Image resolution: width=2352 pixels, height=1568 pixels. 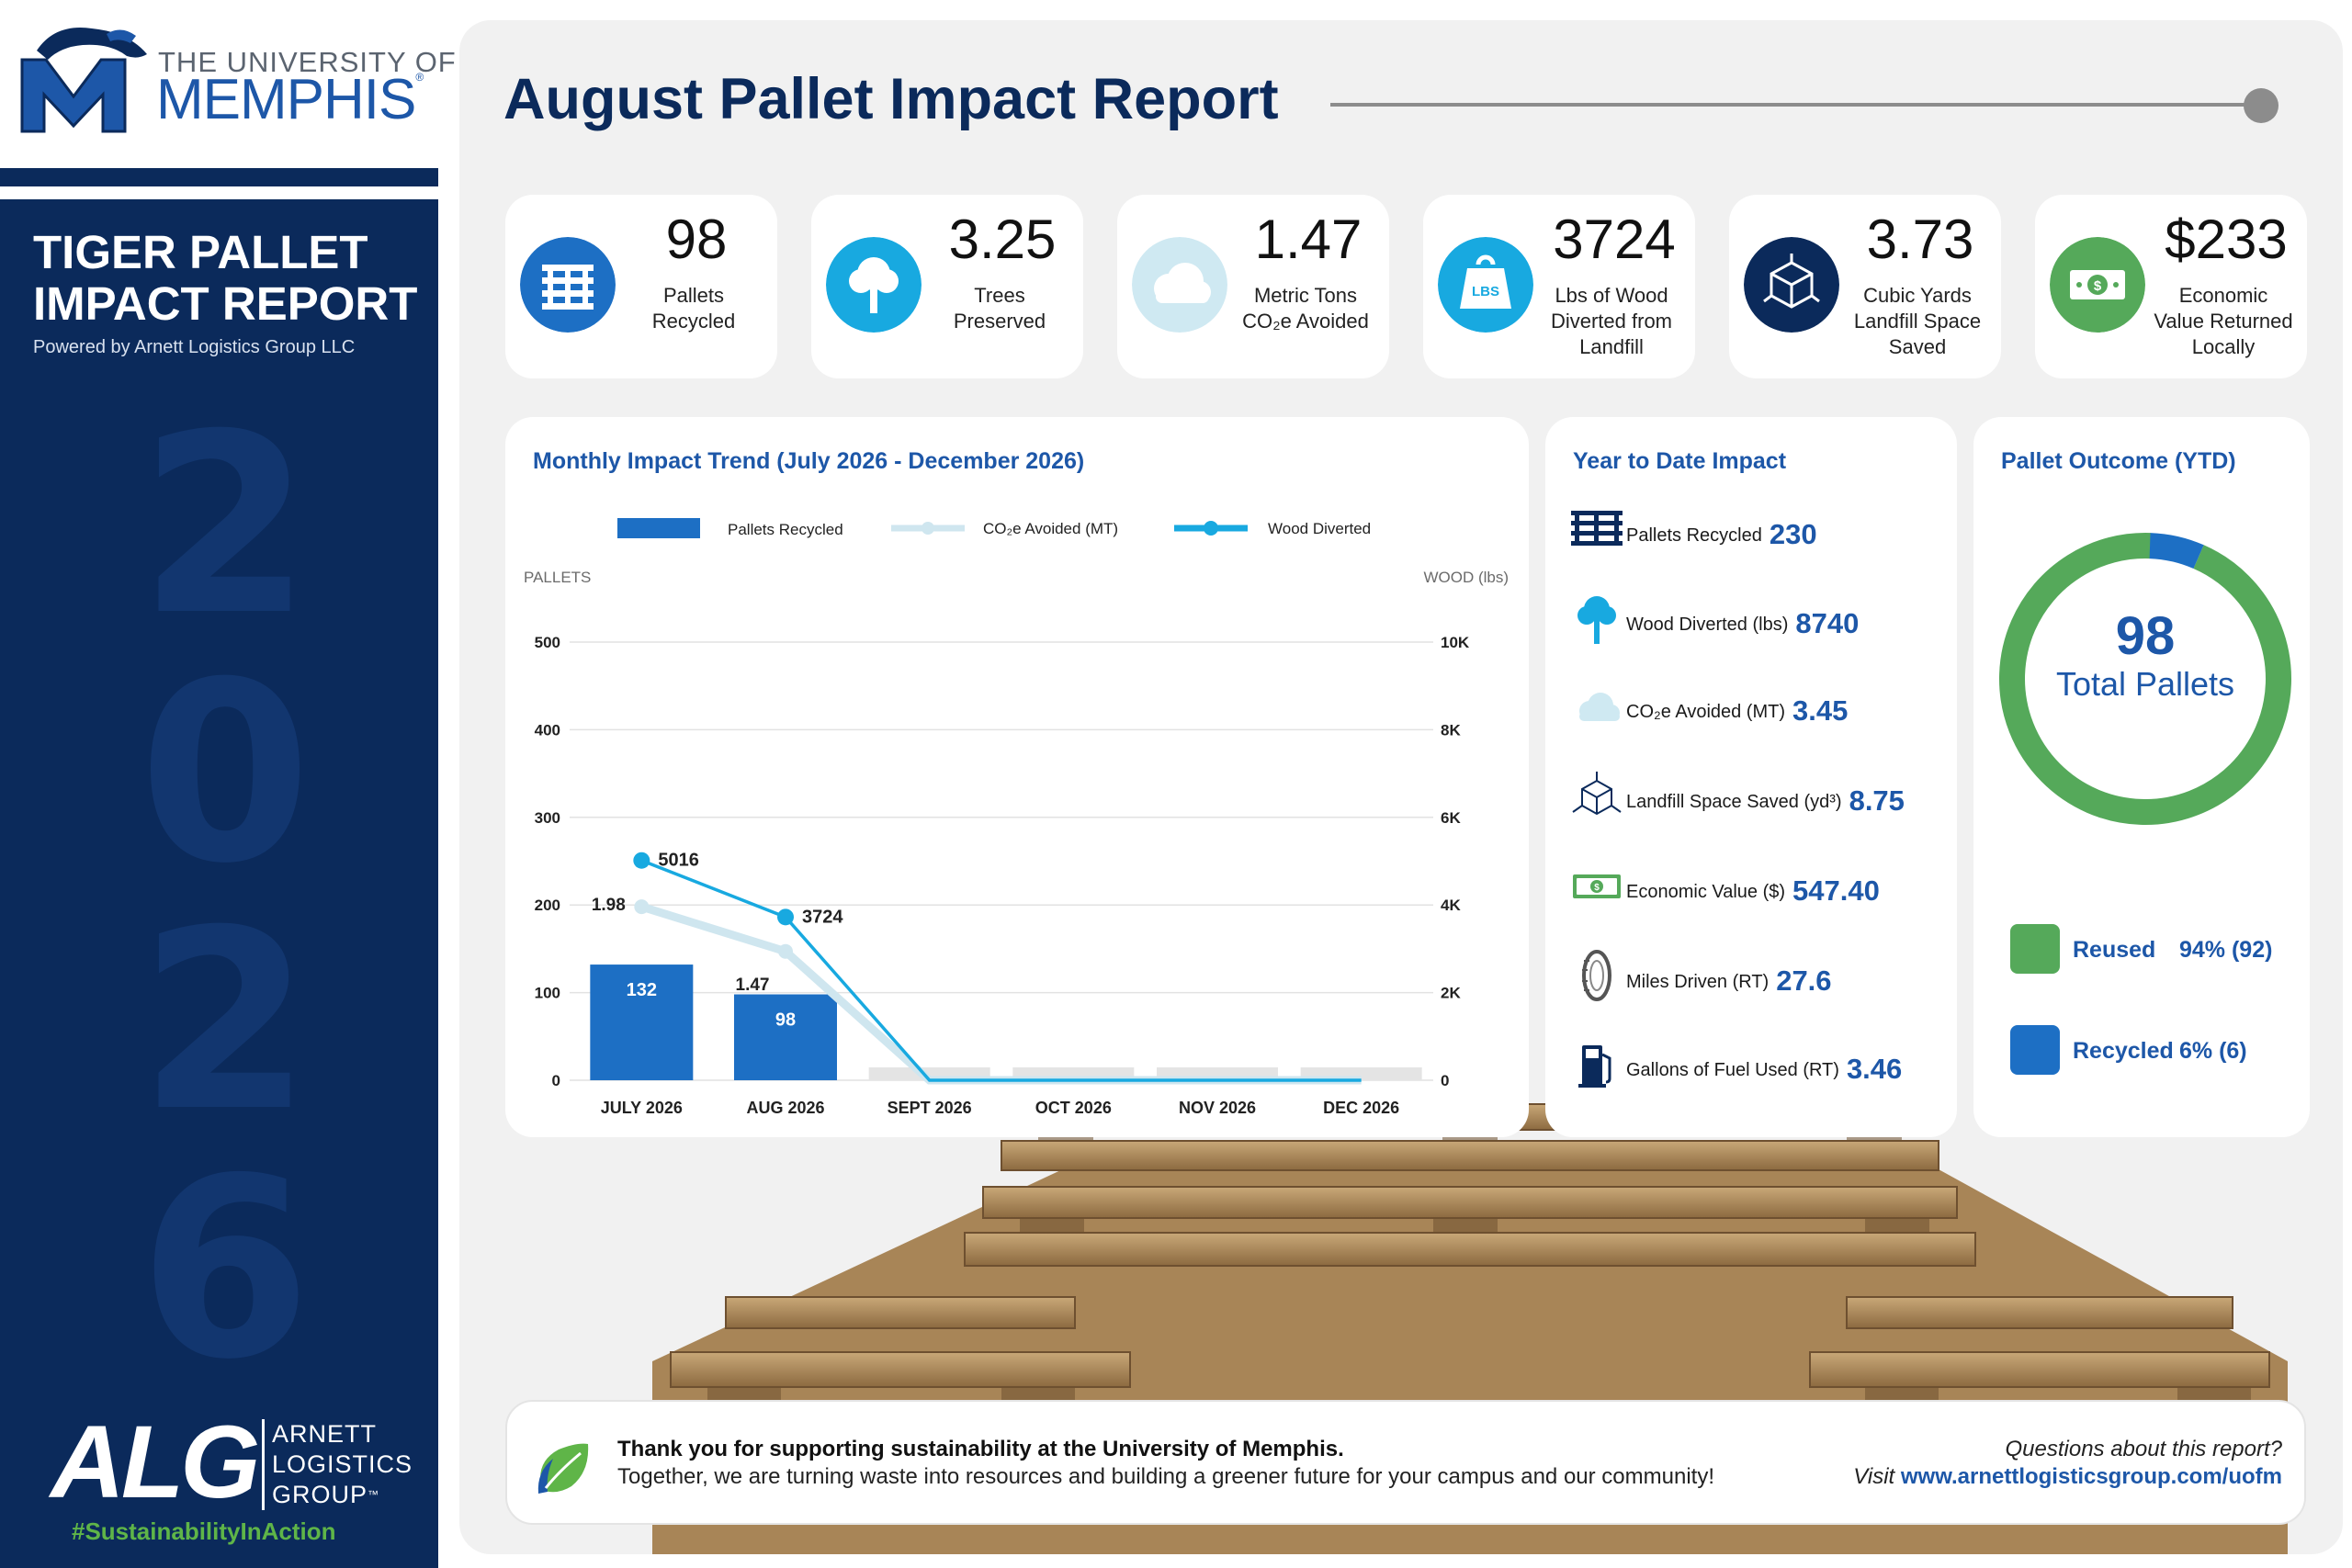 What do you see at coordinates (1721, 534) in the screenshot?
I see `ytd-label: Pallets Recycled 230` at bounding box center [1721, 534].